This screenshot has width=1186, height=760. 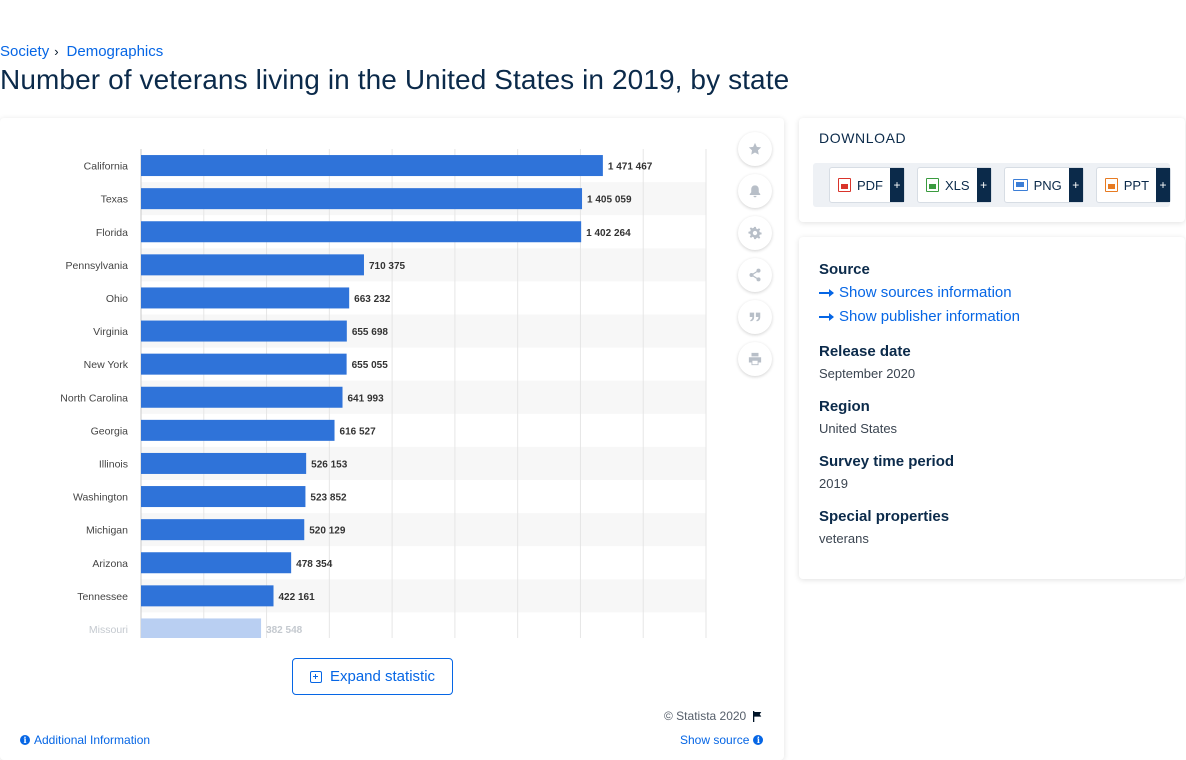 What do you see at coordinates (114, 200) in the screenshot?
I see `category-label: Texas` at bounding box center [114, 200].